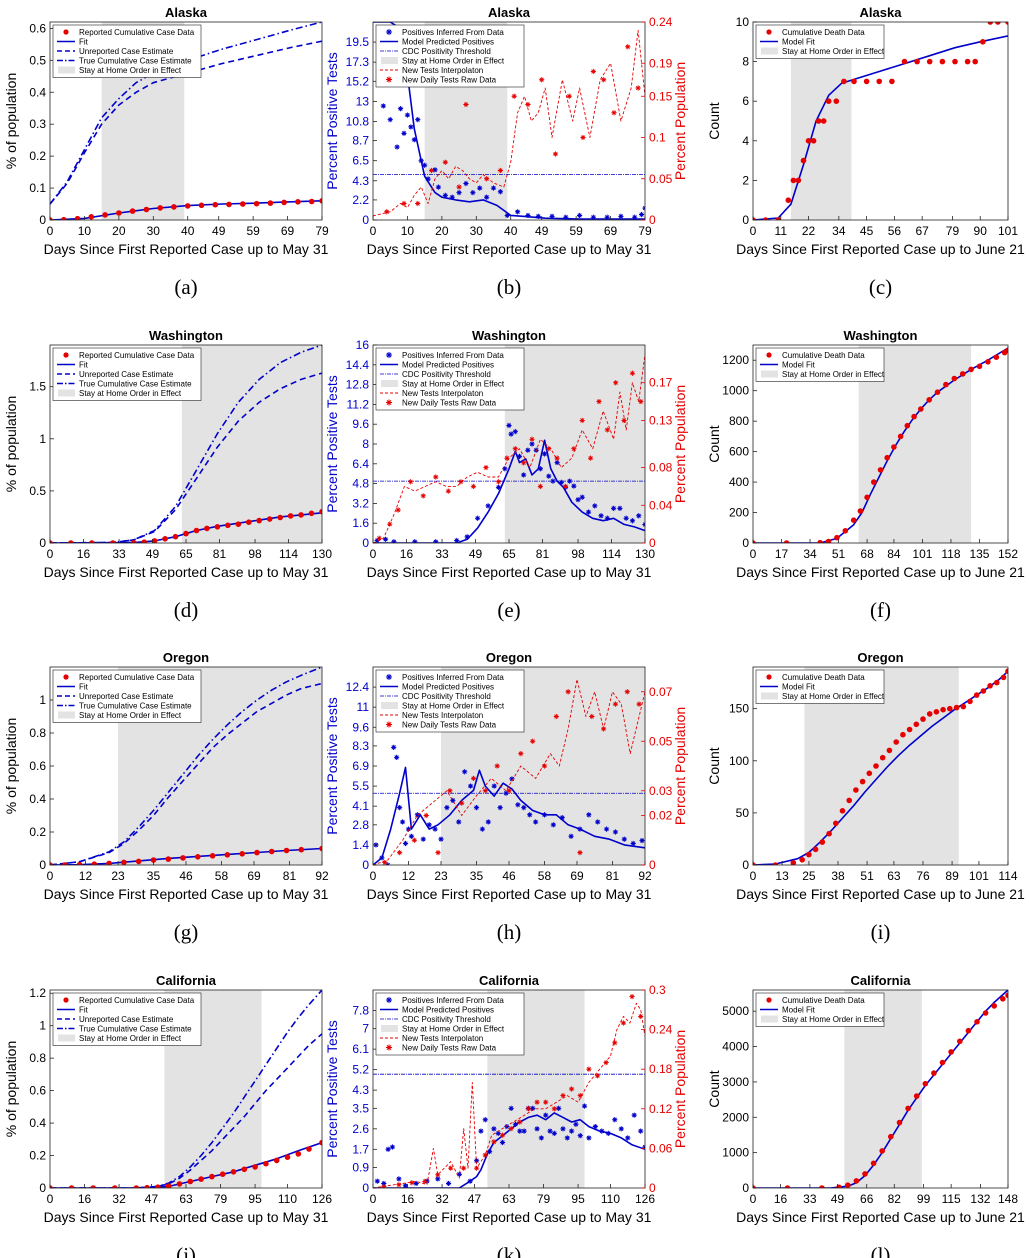 Image resolution: width=1029 pixels, height=1258 pixels. Describe the element at coordinates (389, 79) in the screenshot. I see `legend-symbol-star` at that location.